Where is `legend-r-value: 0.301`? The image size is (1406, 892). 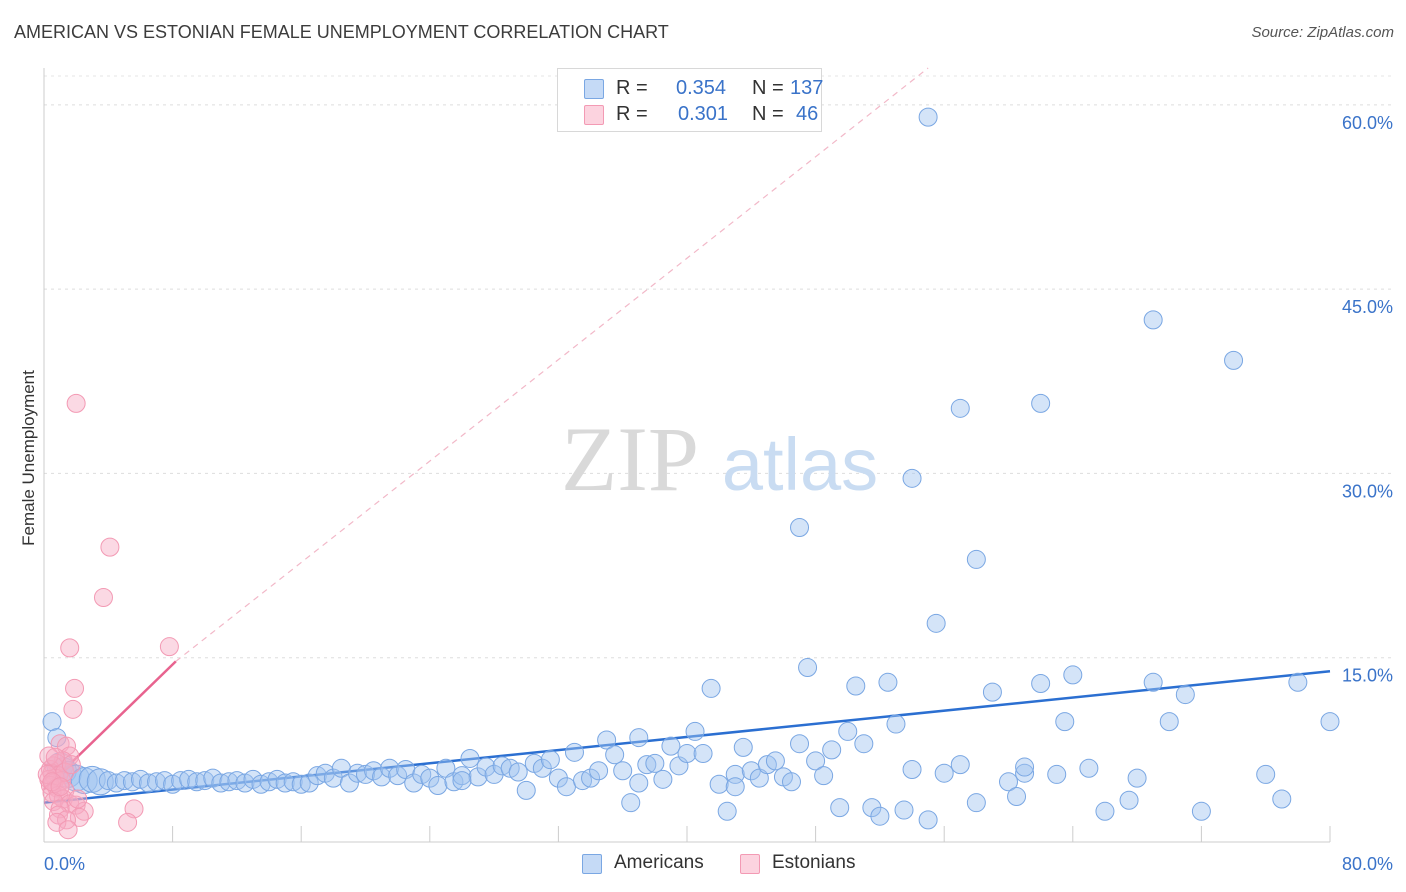
legend-r-value: 0.301 is located at coordinates (703, 114).